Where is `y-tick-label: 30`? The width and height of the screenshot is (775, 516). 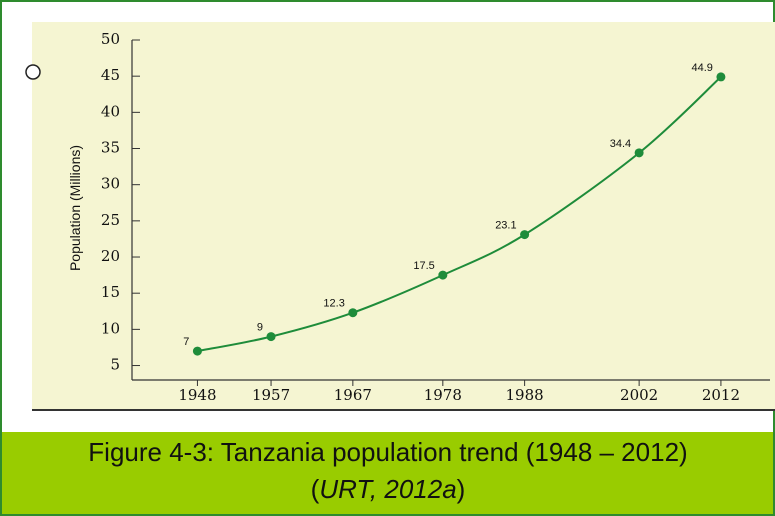 y-tick-label: 30 is located at coordinates (110, 184).